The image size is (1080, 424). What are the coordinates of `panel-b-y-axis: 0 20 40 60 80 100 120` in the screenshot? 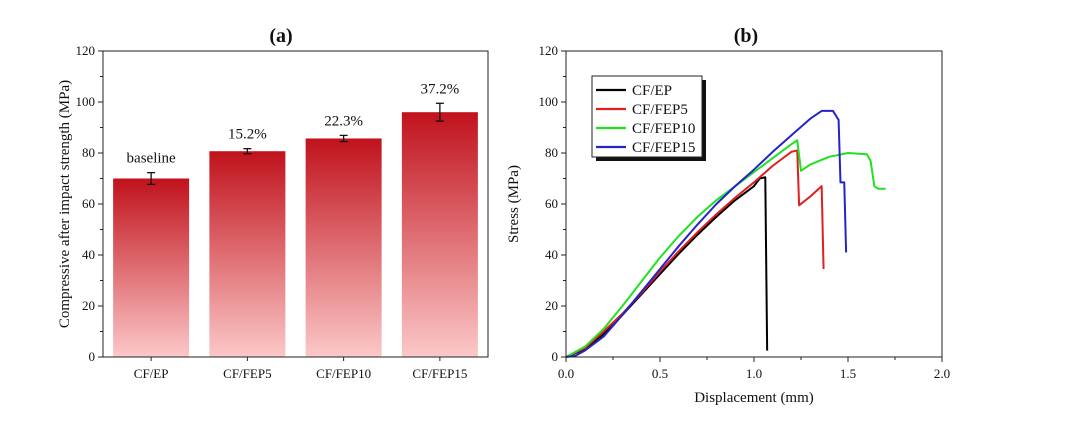 It's located at (552, 203).